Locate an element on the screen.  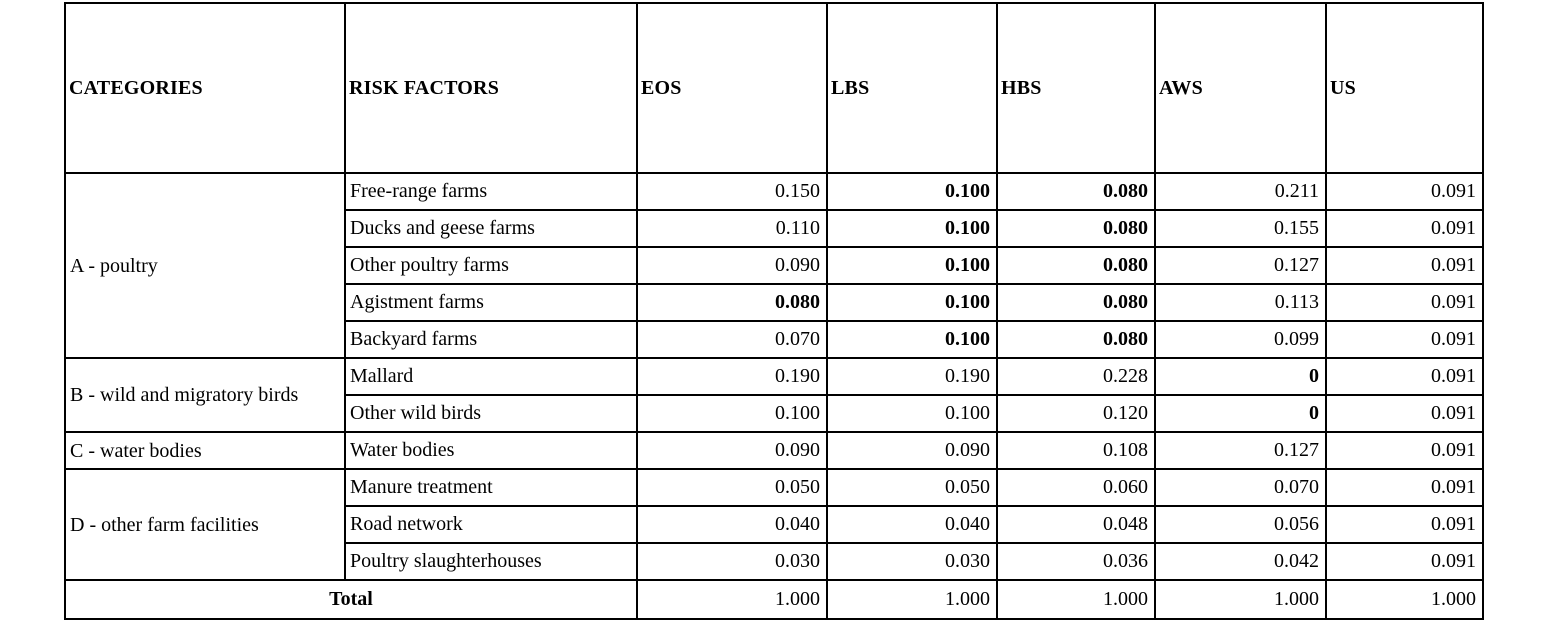
value-cell-lbs: 0.090 is located at coordinates (912, 450).